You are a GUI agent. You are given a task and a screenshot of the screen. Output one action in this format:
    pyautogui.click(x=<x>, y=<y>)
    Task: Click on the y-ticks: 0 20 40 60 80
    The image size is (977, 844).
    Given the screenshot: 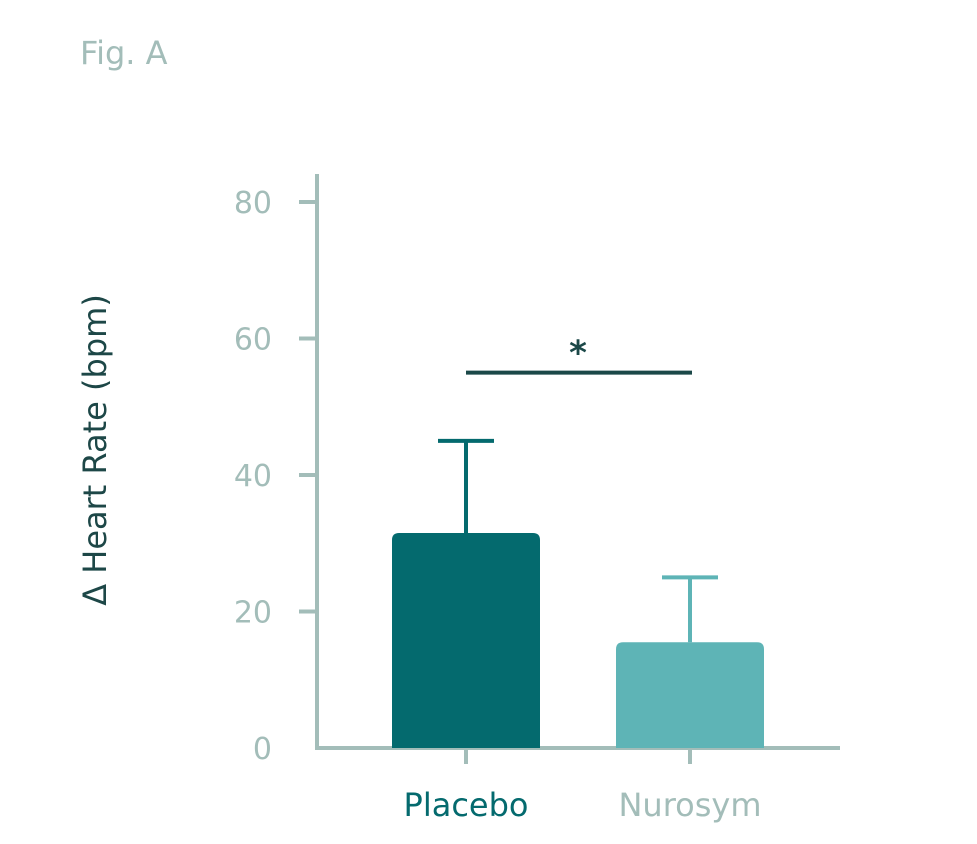 What is the action you would take?
    pyautogui.click(x=275, y=476)
    